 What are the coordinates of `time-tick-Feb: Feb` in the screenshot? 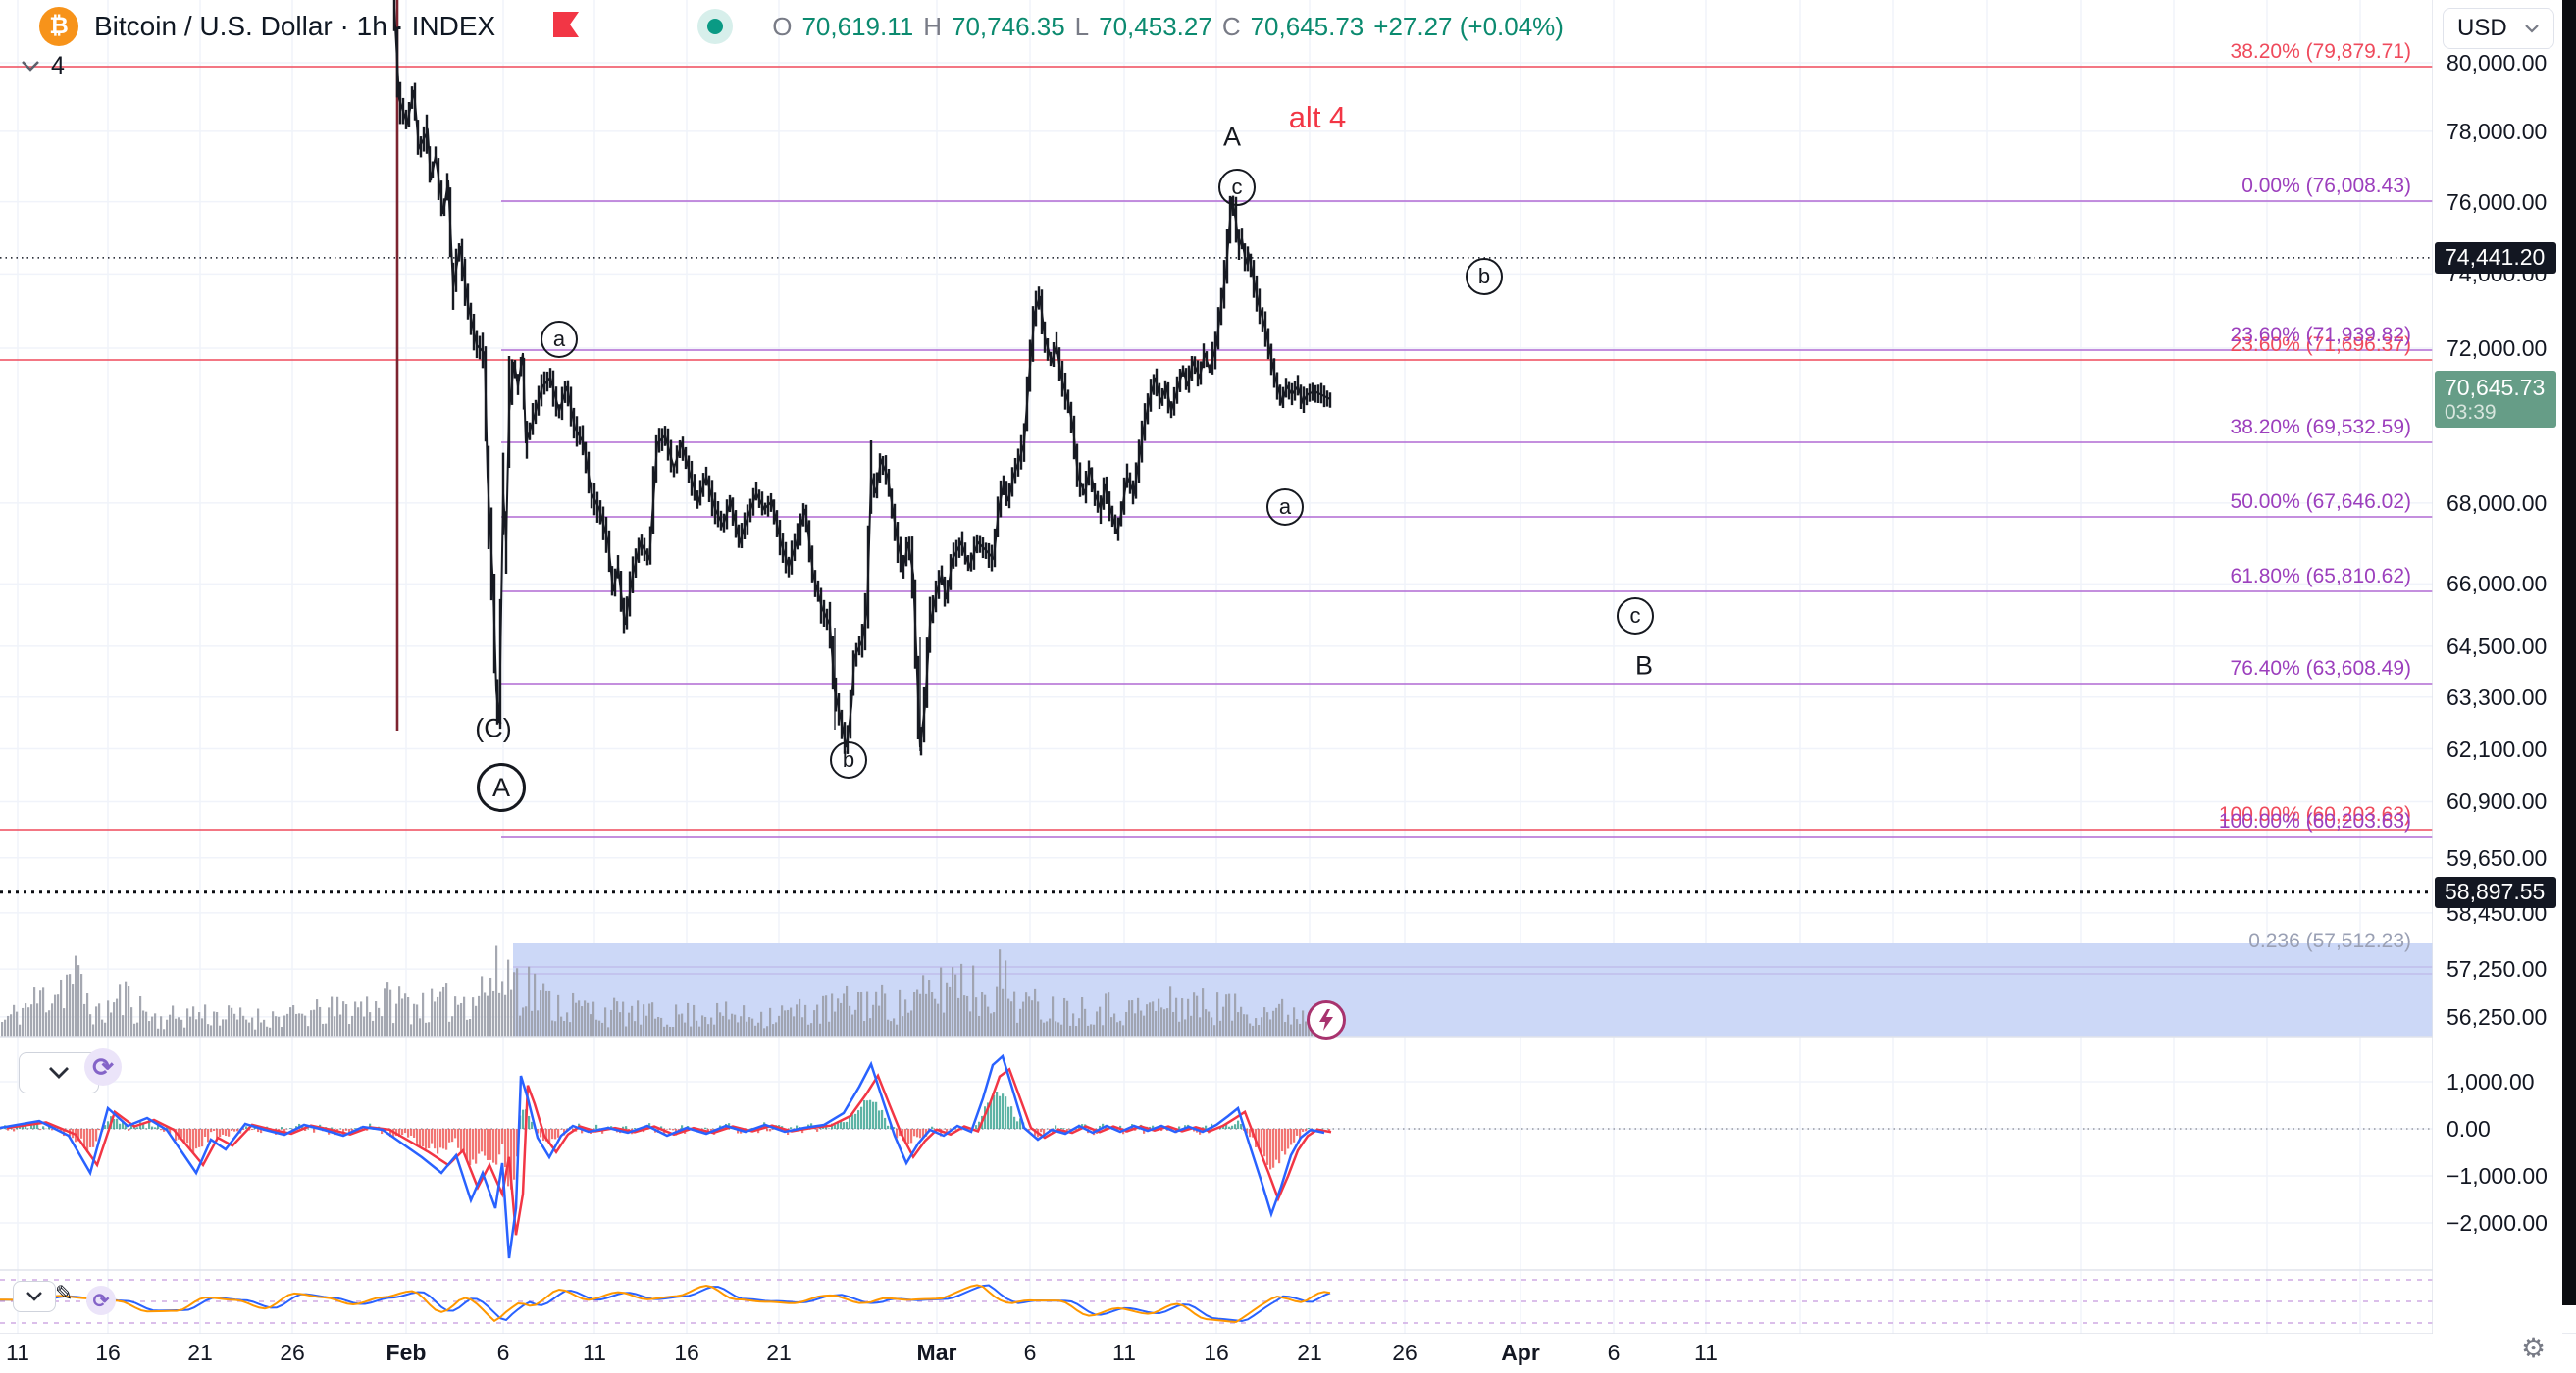 It's located at (406, 1352).